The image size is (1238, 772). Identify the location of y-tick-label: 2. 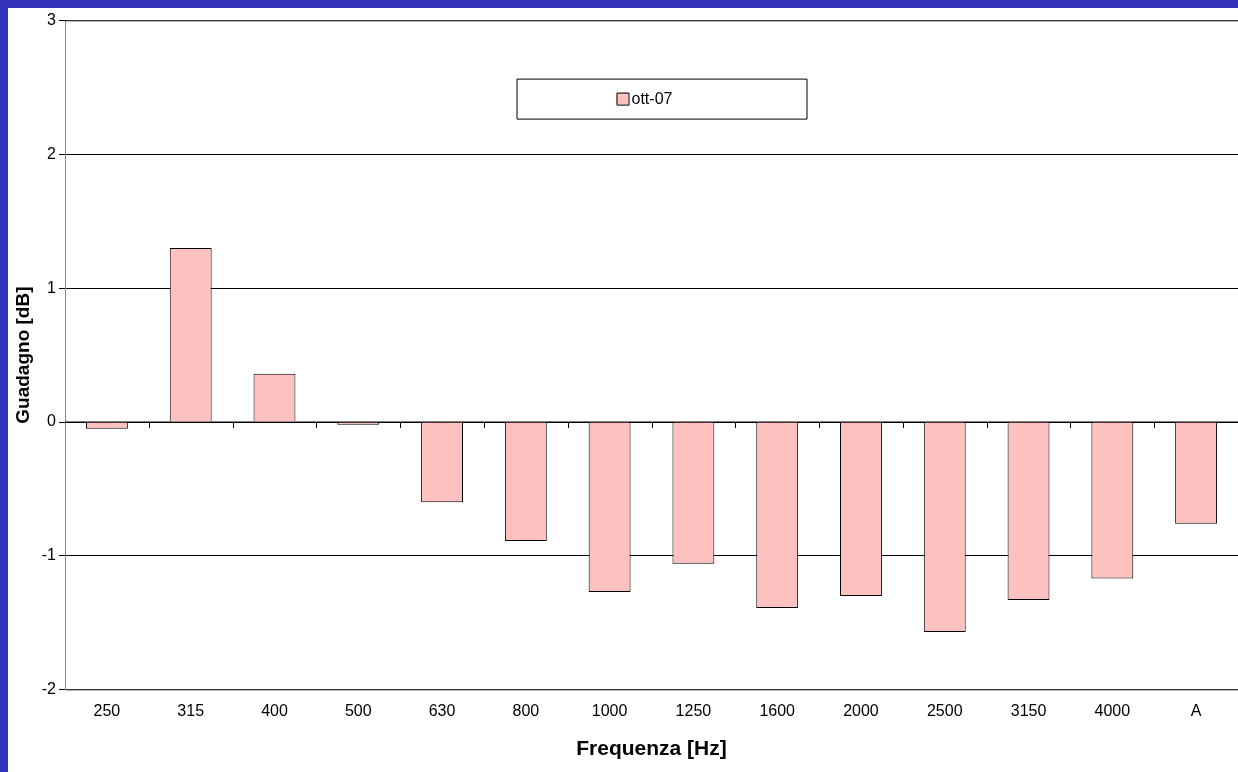
(52, 153).